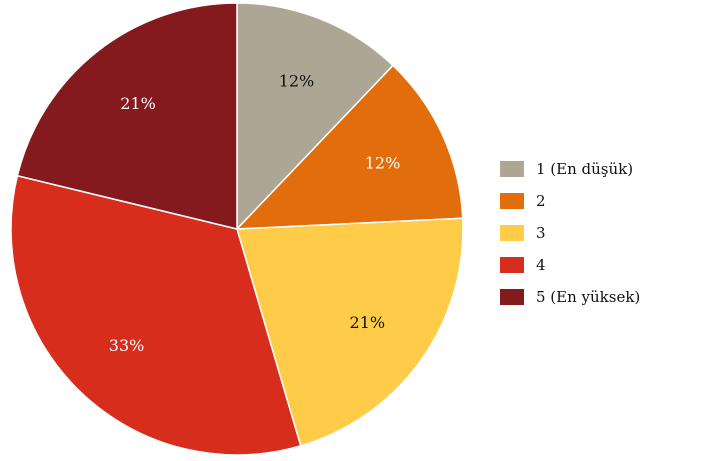 The image size is (706, 461). I want to click on legend-item-5: 5 (En yüksek), so click(570, 297).